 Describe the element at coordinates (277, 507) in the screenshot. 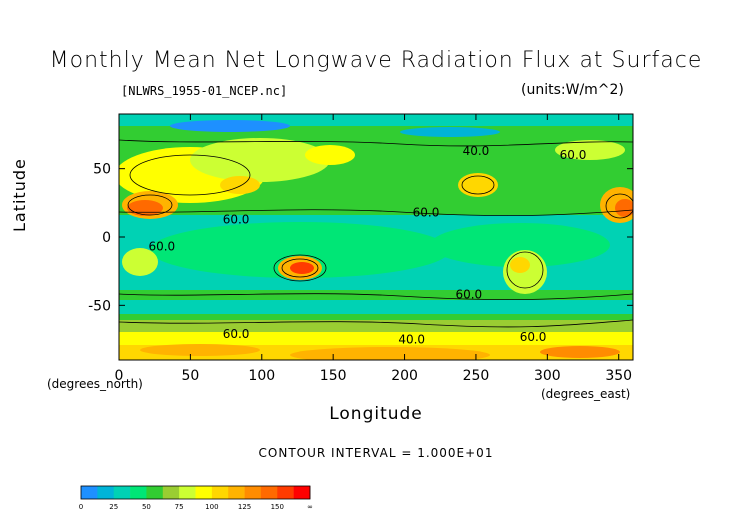

I see `colorbar-label: 150` at that location.